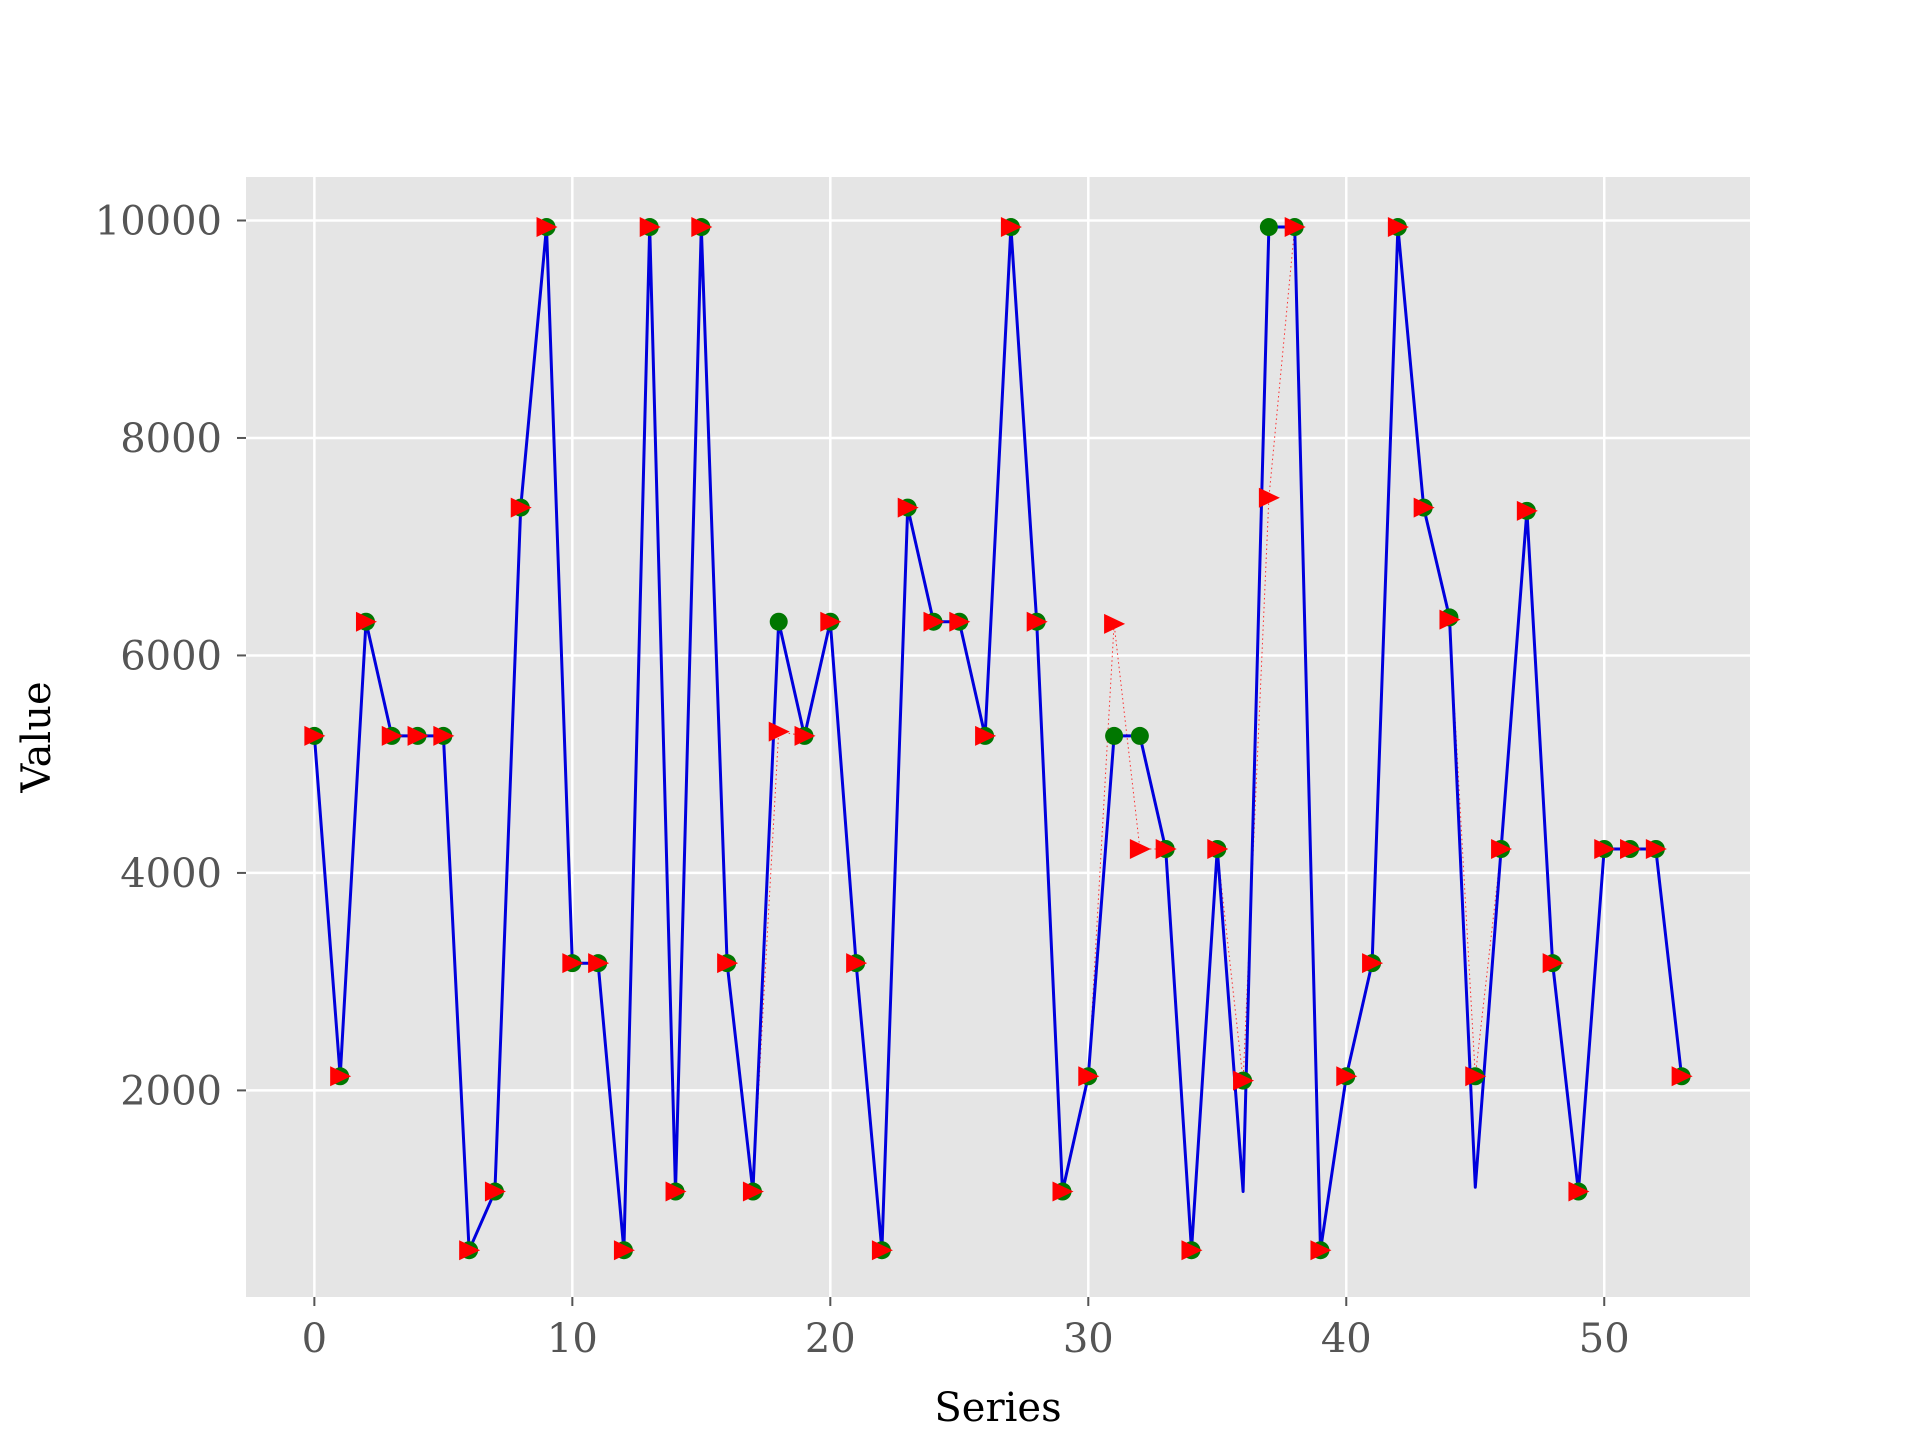 The height and width of the screenshot is (1445, 1920). I want to click on y-axis-ticks: 2000 4000 6000 8000 10000, so click(170, 656).